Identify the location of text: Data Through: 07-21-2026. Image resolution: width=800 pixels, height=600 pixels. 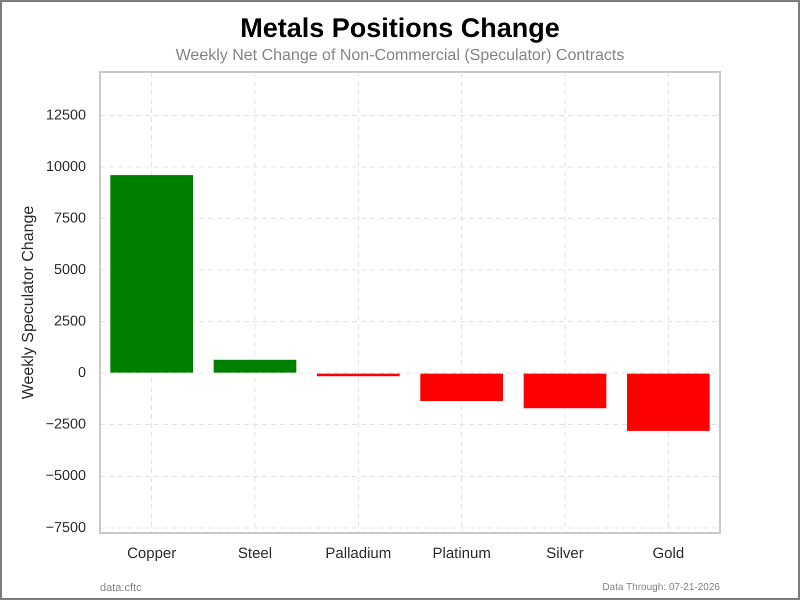
(661, 588).